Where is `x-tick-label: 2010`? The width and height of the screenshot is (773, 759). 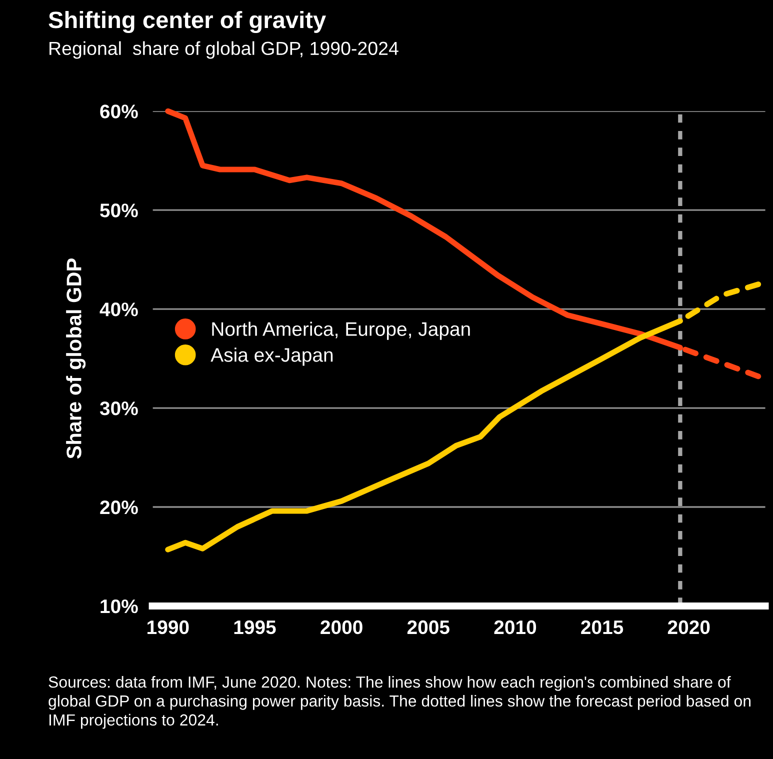 x-tick-label: 2010 is located at coordinates (515, 627).